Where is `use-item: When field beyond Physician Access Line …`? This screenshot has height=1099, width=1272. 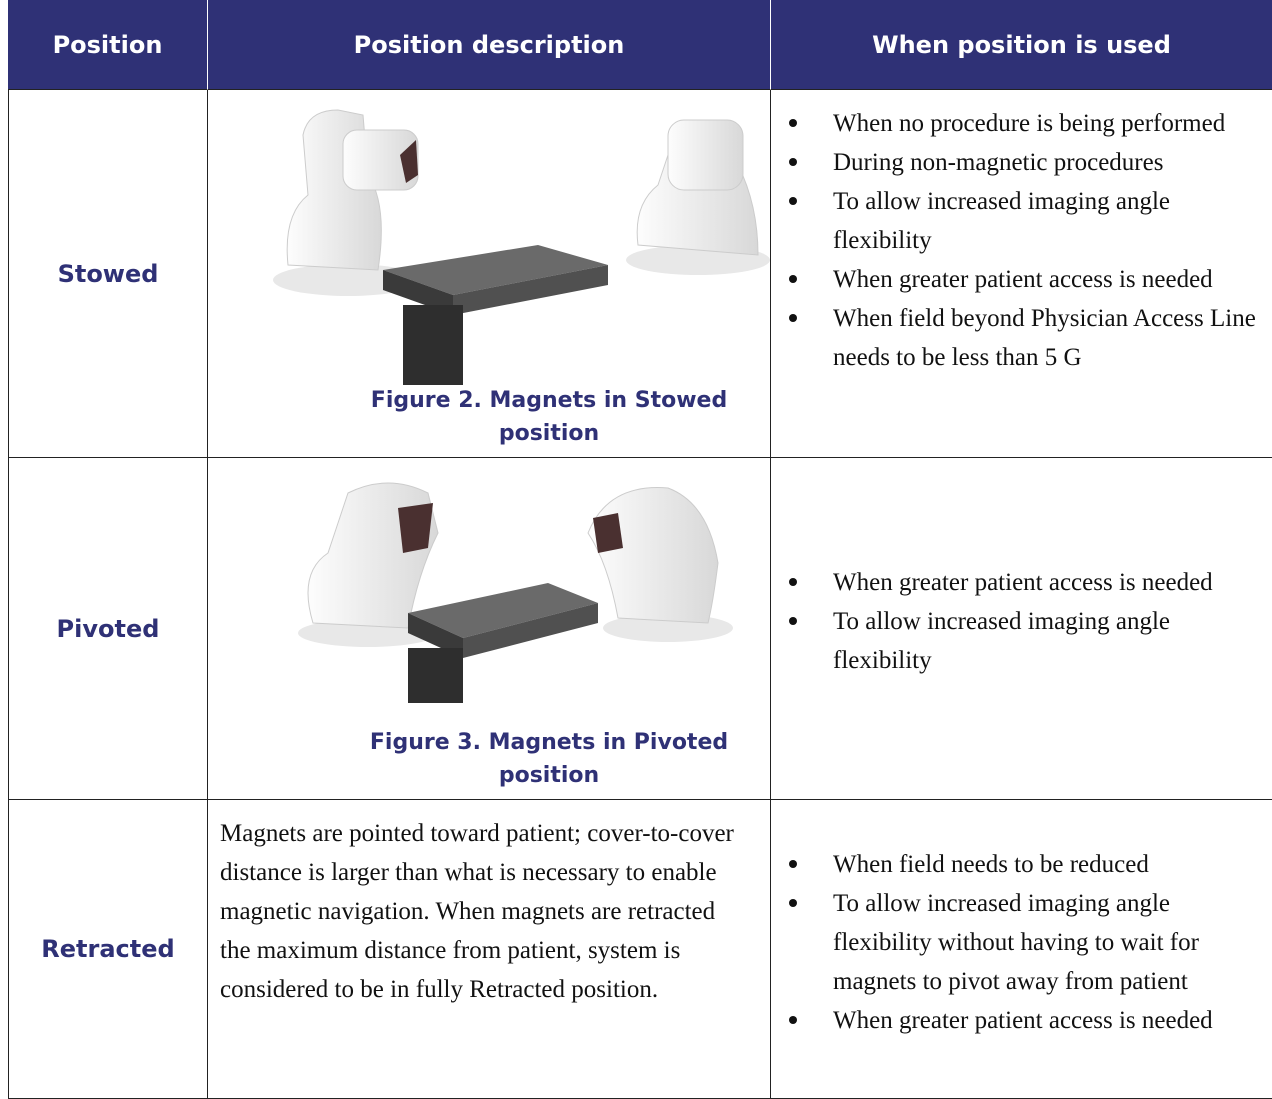 use-item: When field beyond Physician Access Line … is located at coordinates (1015, 338).